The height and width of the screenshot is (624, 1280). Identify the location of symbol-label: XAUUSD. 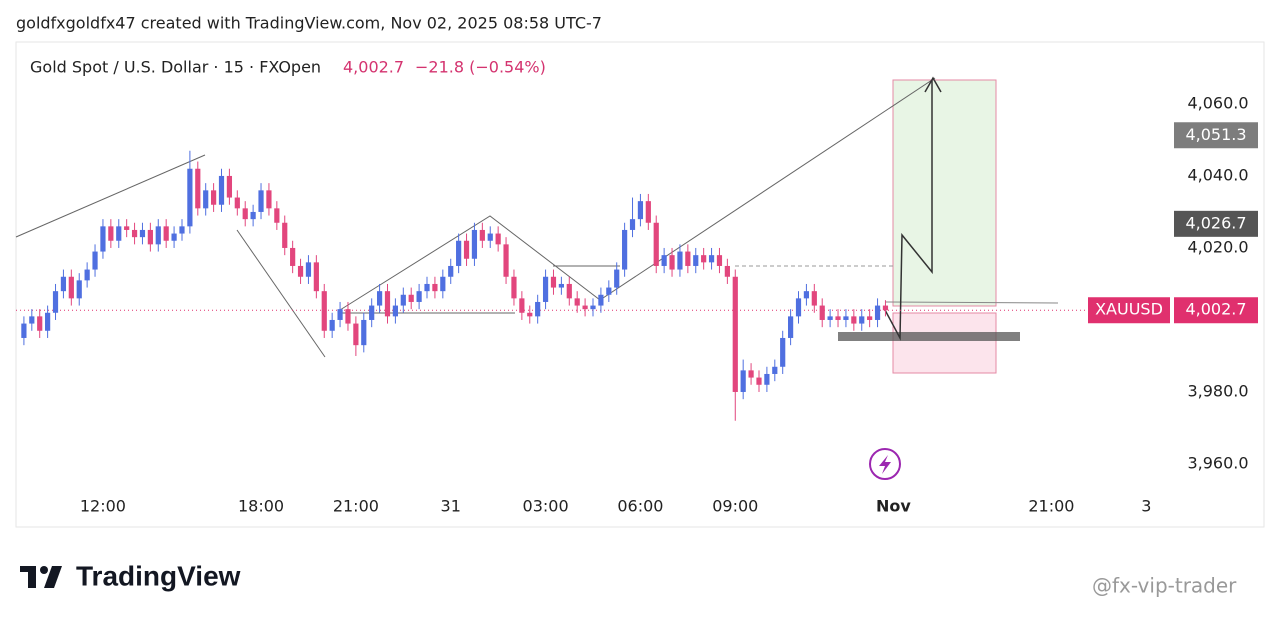
(1129, 309).